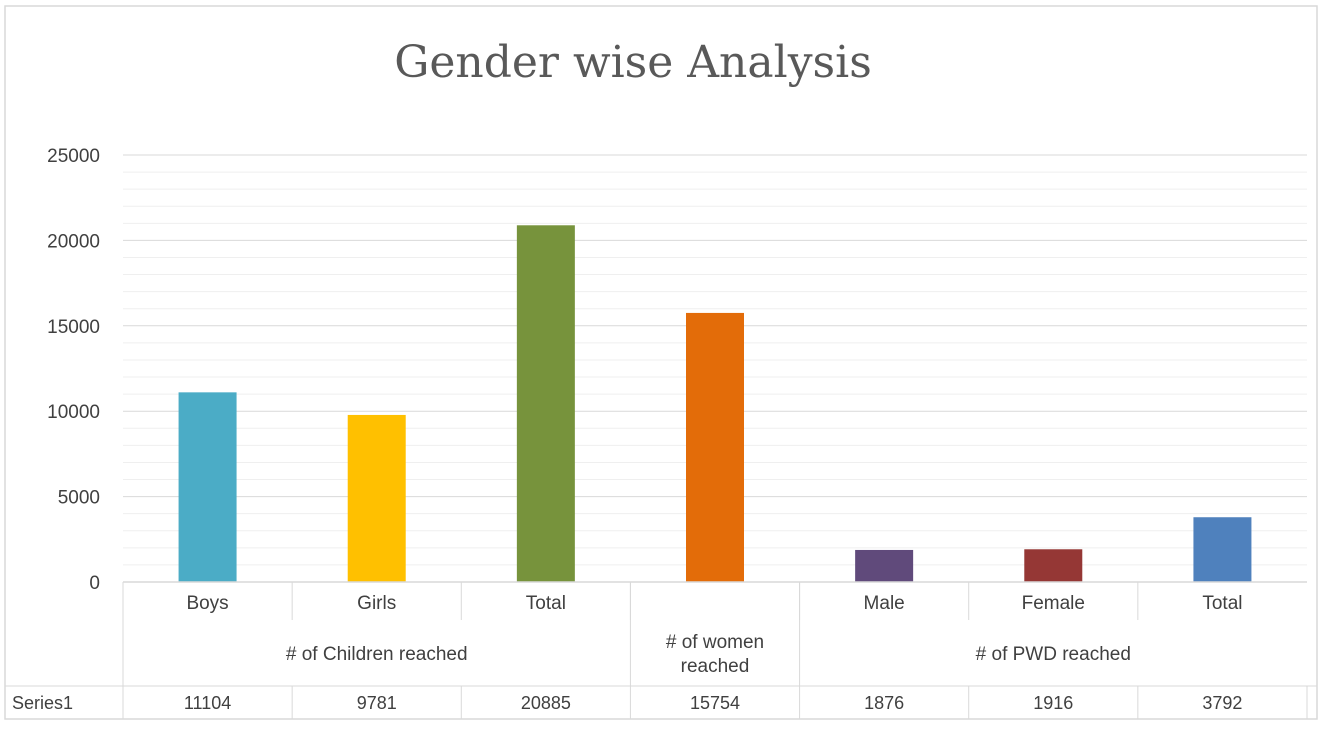 The image size is (1322, 729). I want to click on x-group-label: # of PWD reached, so click(1053, 654).